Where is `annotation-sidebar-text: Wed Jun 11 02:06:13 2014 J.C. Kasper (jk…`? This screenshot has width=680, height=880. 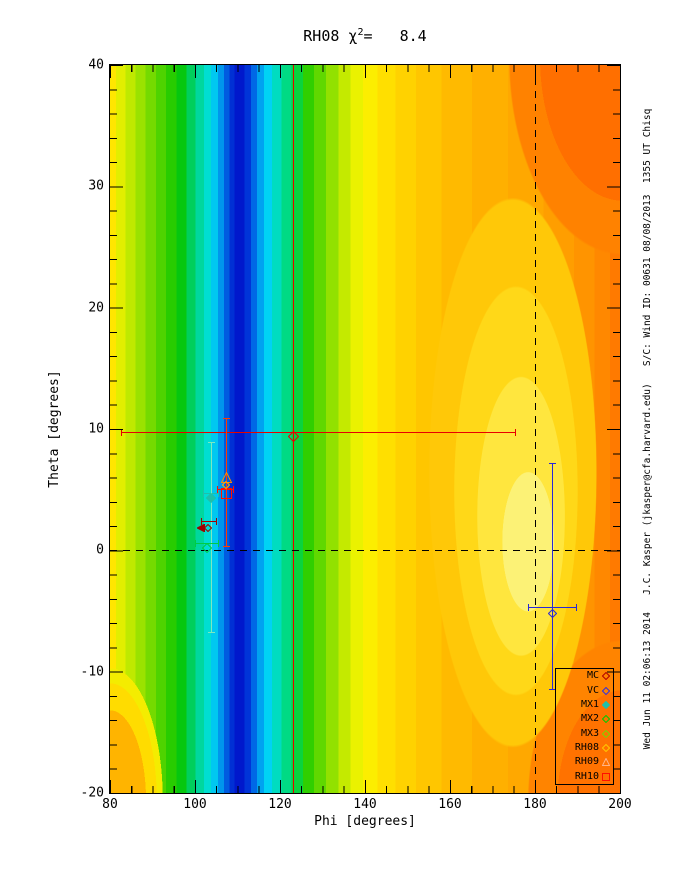 annotation-sidebar-text: Wed Jun 11 02:06:13 2014 J.C. Kasper (jk… is located at coordinates (647, 429).